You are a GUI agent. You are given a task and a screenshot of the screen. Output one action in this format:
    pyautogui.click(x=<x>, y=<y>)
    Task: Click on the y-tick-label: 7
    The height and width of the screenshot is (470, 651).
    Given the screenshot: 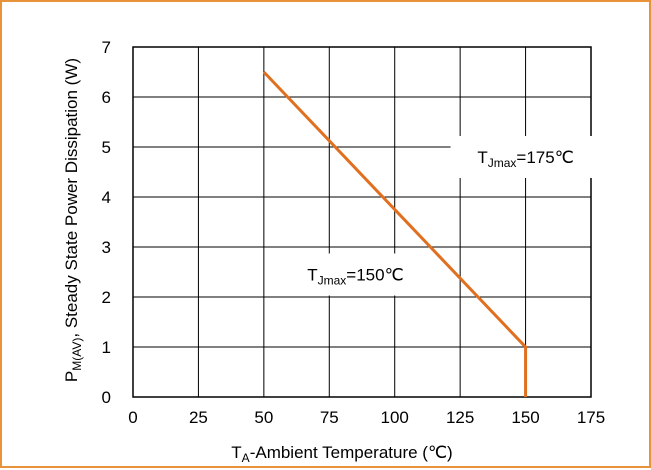 What is the action you would take?
    pyautogui.click(x=106, y=47)
    